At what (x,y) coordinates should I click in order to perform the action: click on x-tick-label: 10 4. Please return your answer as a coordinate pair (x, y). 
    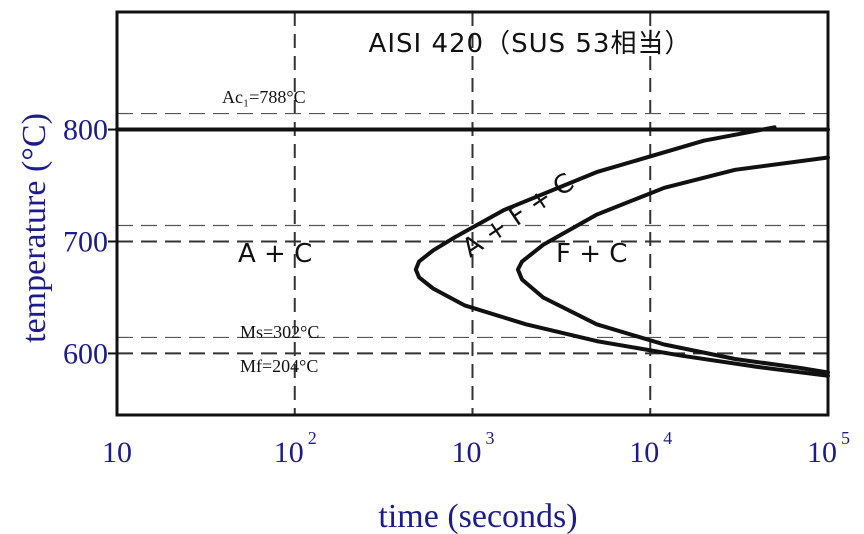
    Looking at the image, I should click on (650, 448).